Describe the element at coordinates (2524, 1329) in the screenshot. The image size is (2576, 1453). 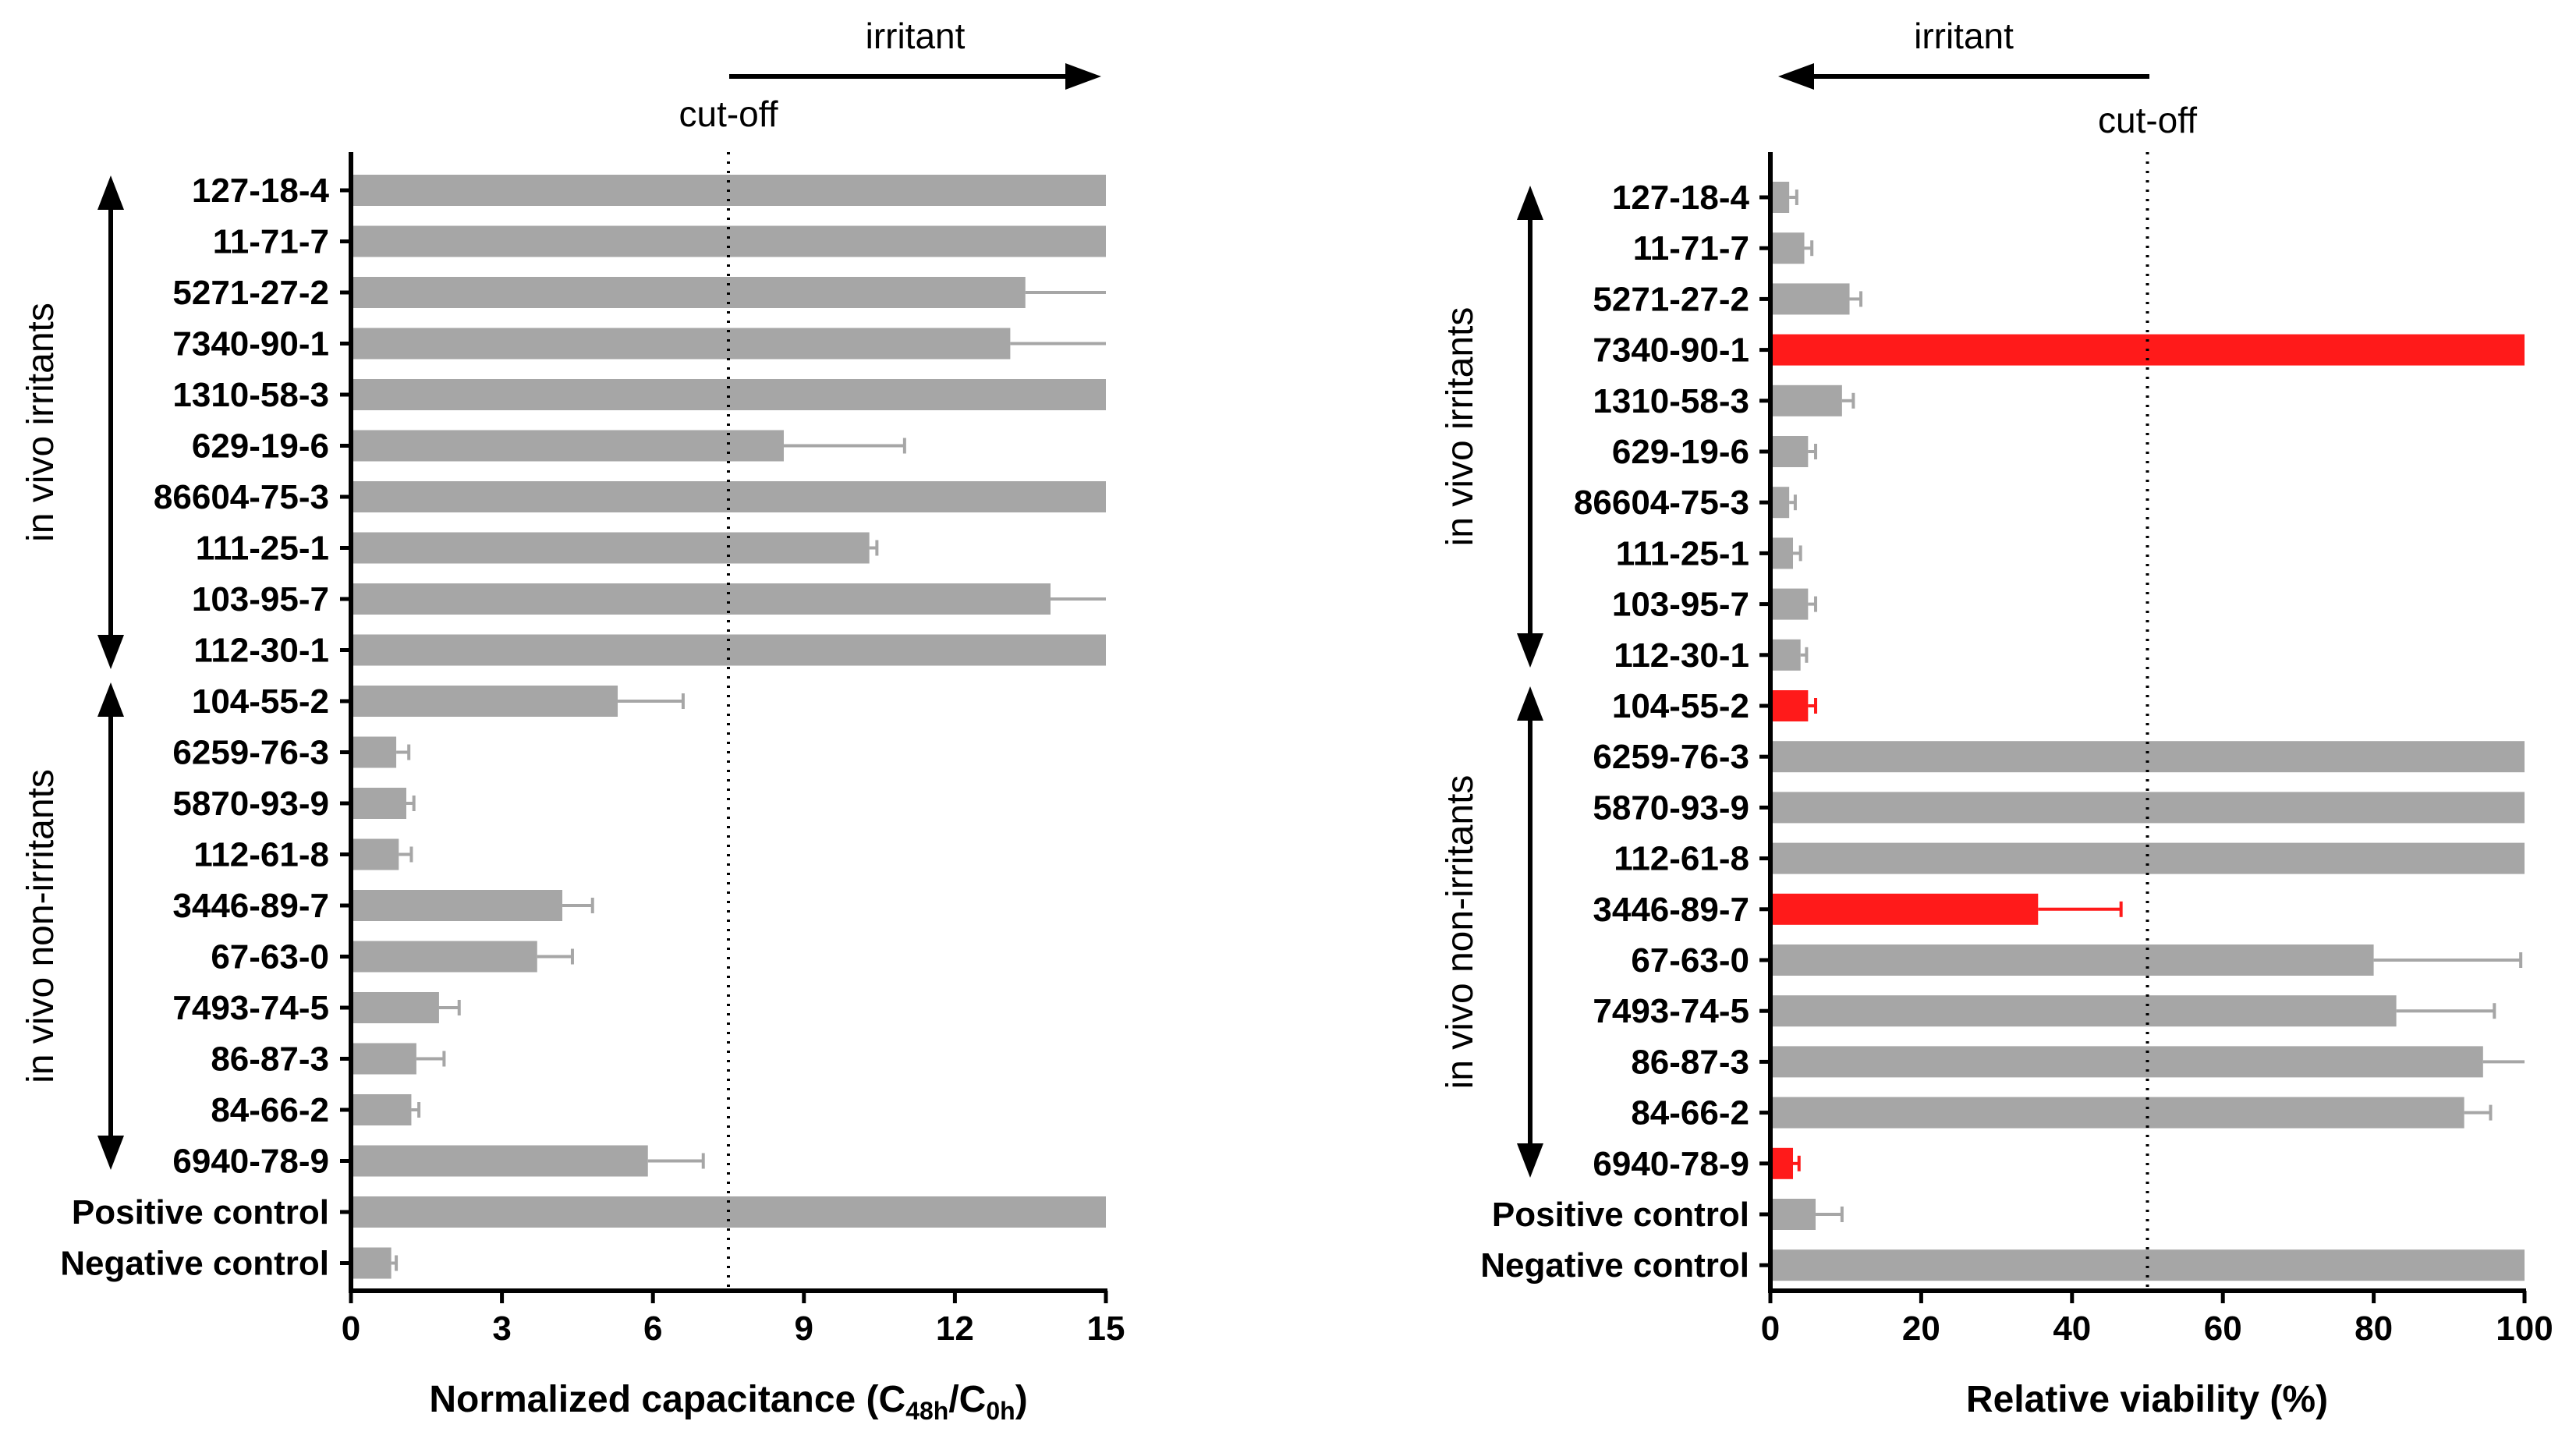
I see `x-tick-label: 100` at that location.